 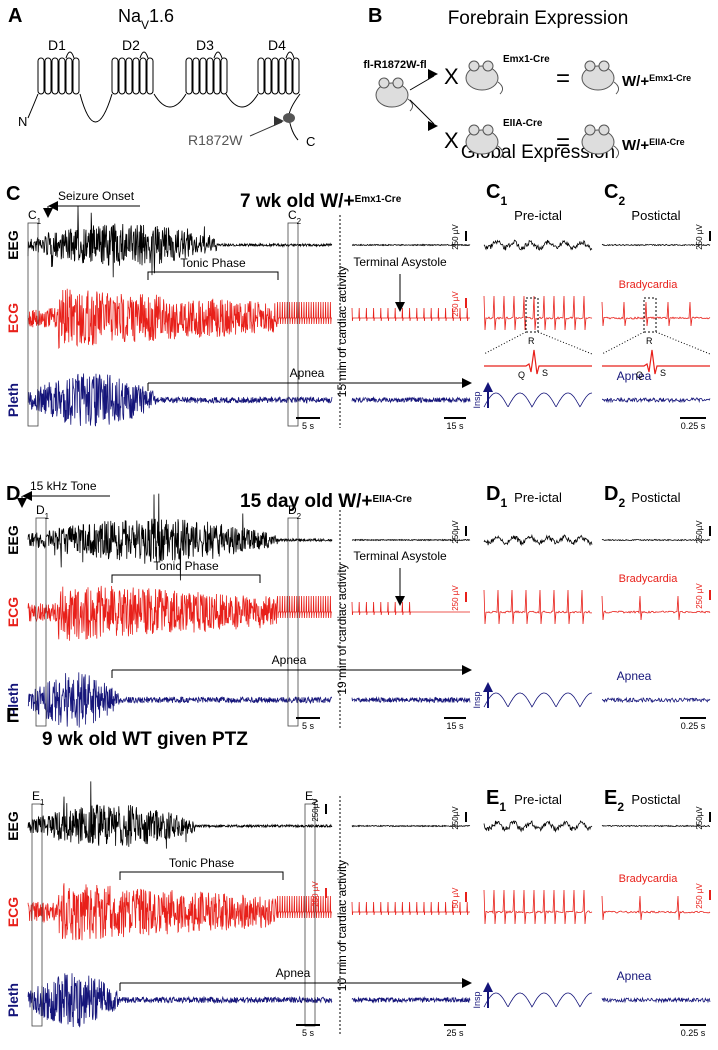 I want to click on mutation-label: R1872W, so click(x=215, y=140).